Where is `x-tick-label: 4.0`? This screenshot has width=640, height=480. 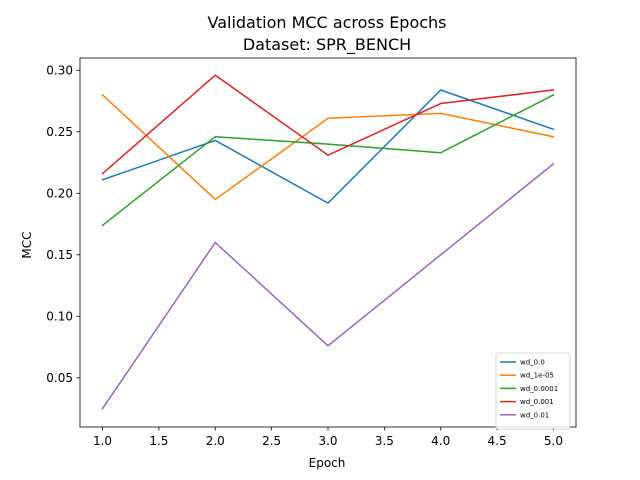
x-tick-label: 4.0 is located at coordinates (440, 441).